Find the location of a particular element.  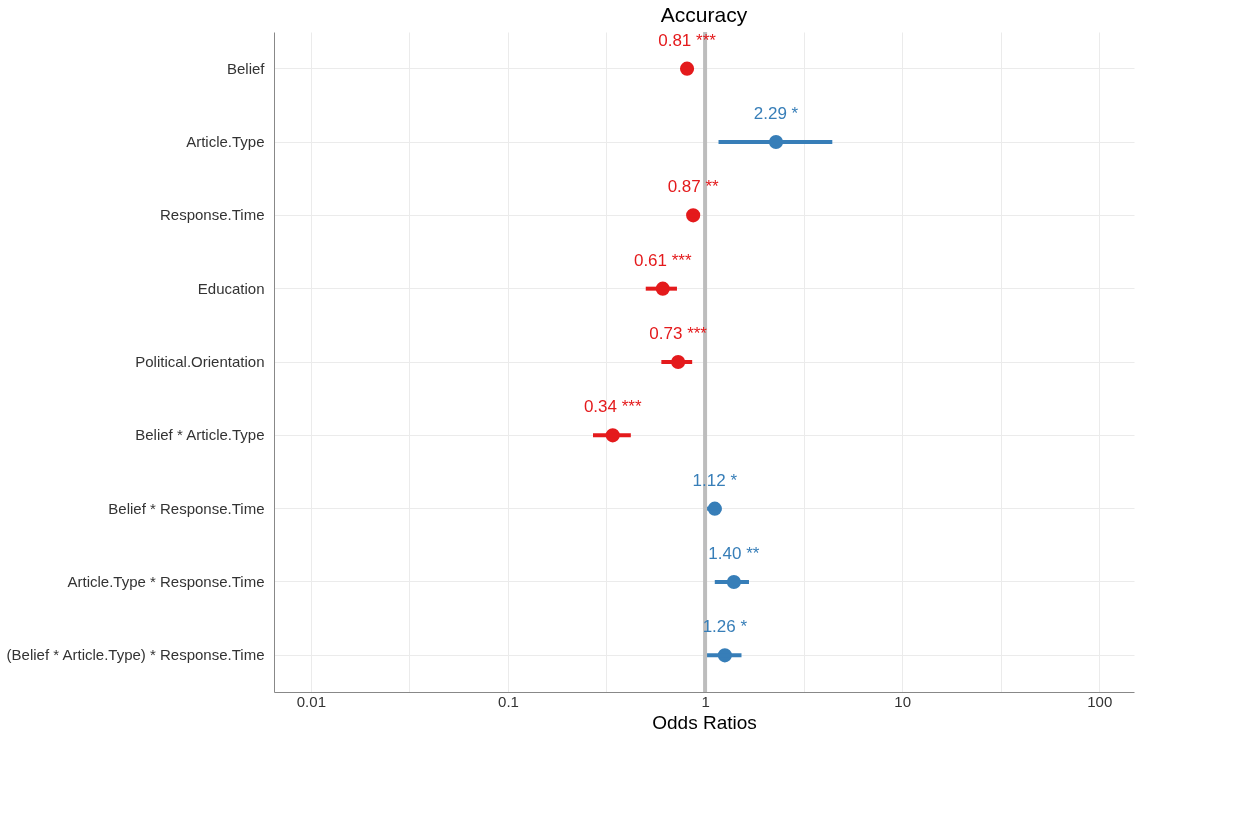

x-tick-label: 10 is located at coordinates (903, 701).